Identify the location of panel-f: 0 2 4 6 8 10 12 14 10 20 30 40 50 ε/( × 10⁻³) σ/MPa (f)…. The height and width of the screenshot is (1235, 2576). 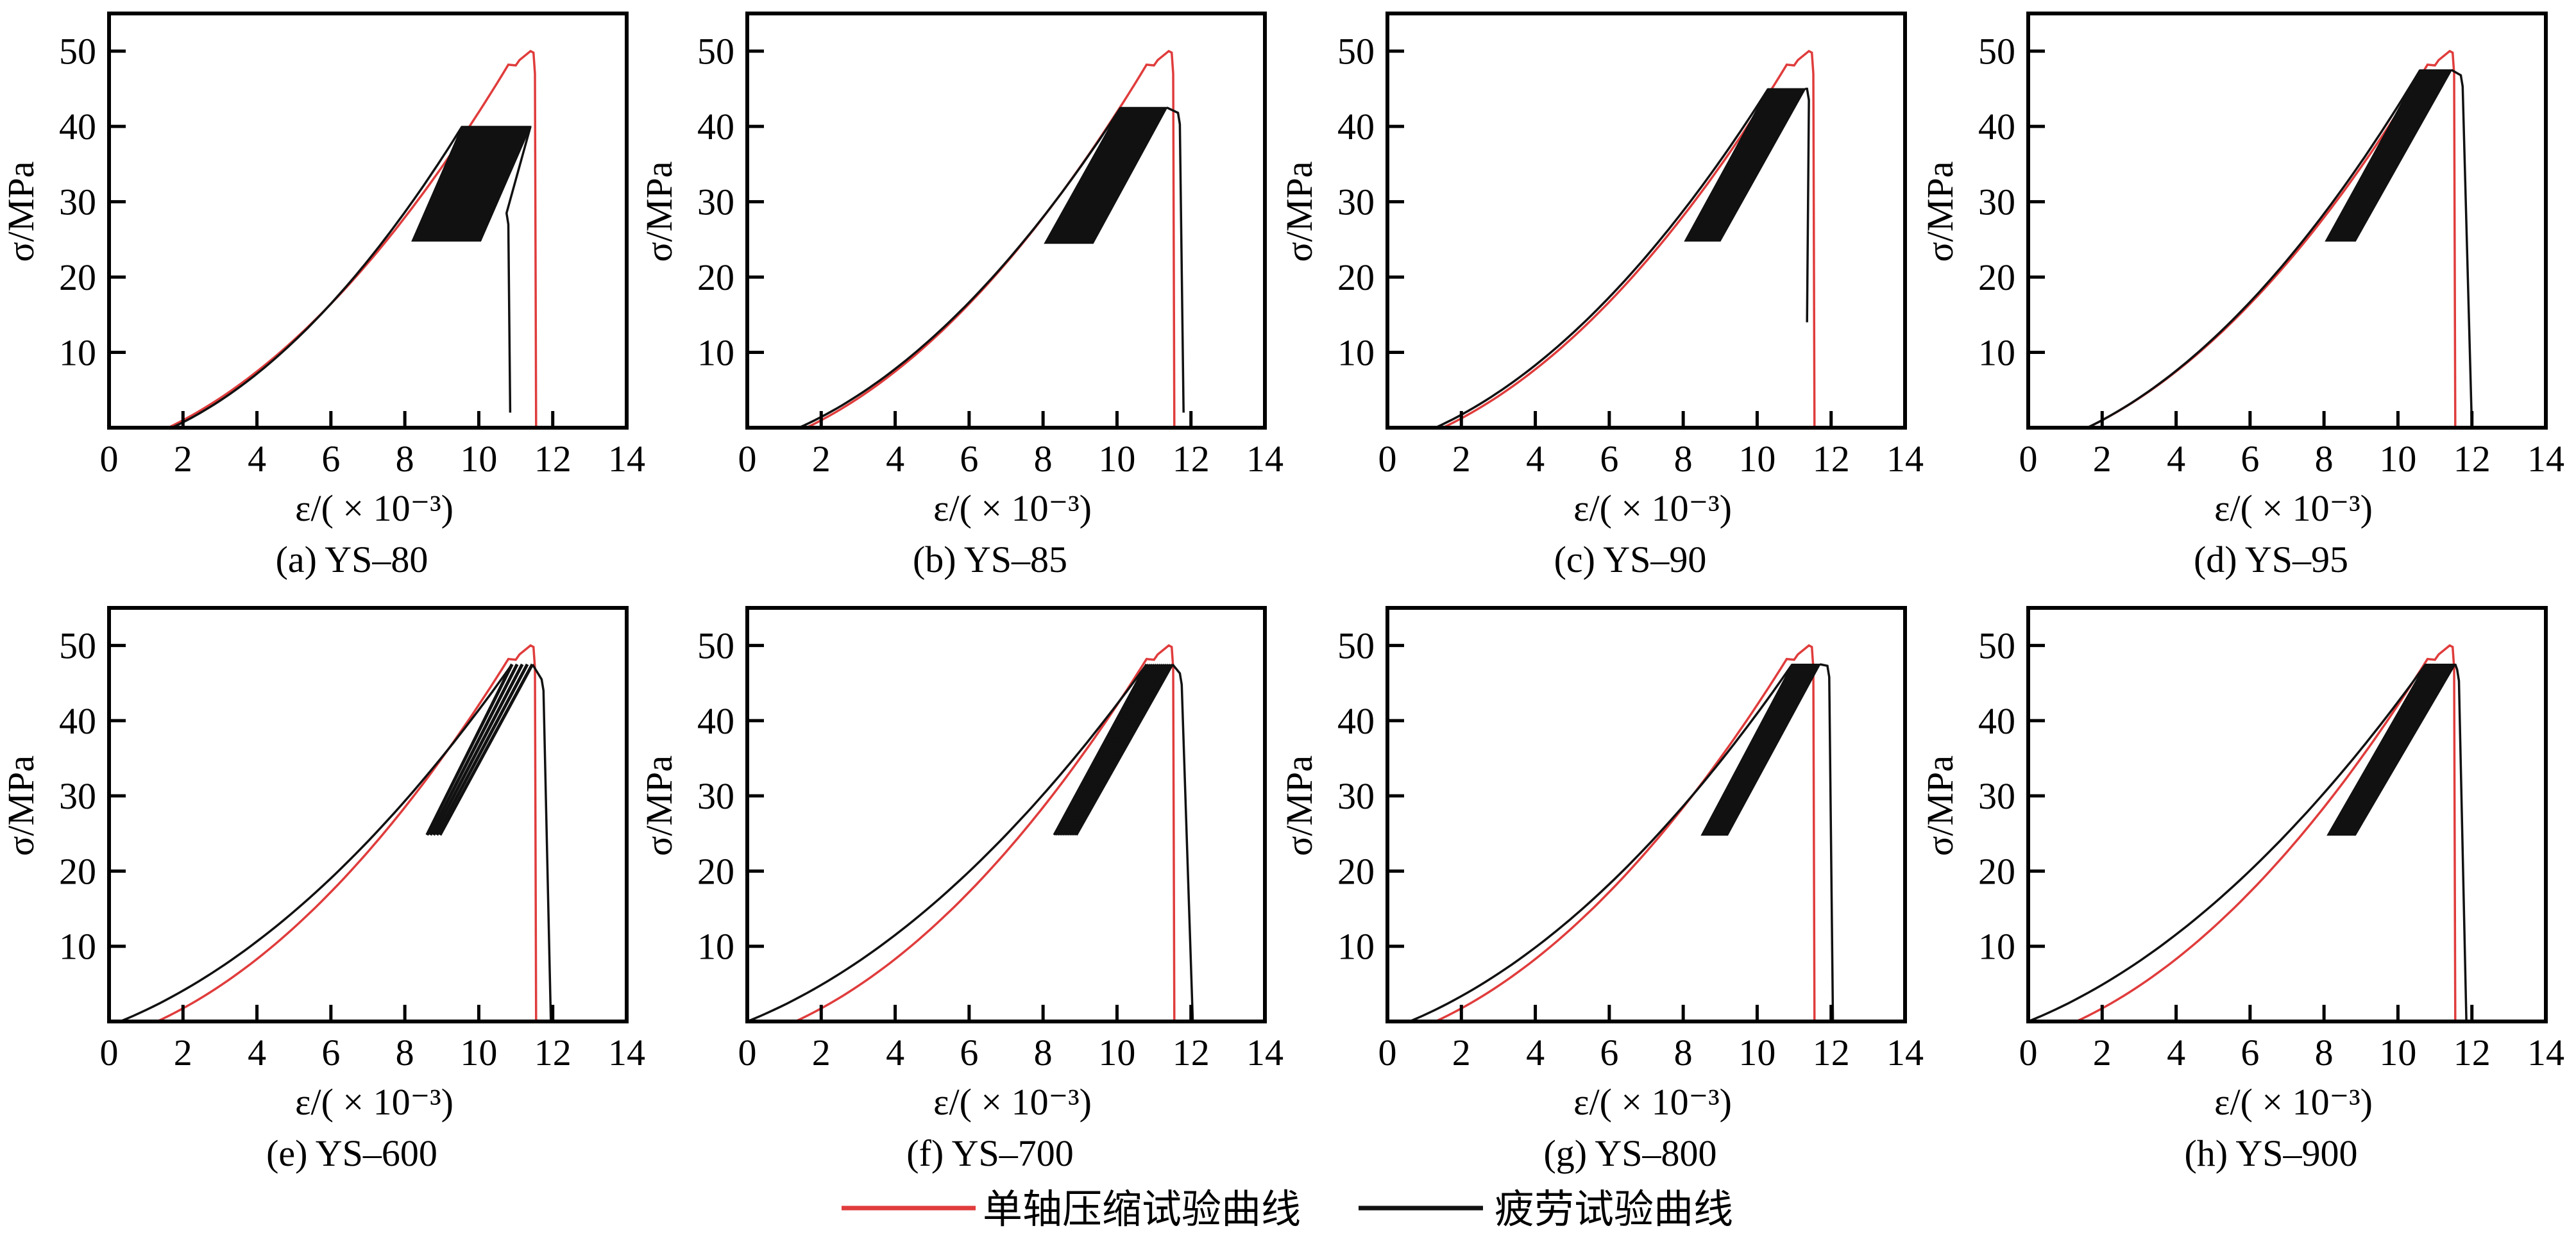
(961, 890).